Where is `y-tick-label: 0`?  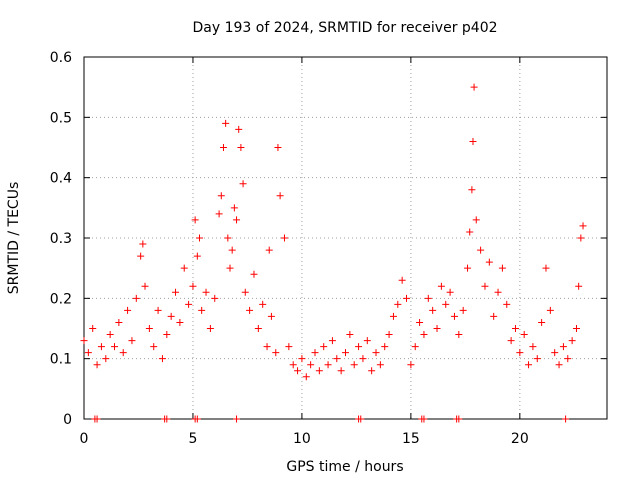
y-tick-label: 0 is located at coordinates (67, 420).